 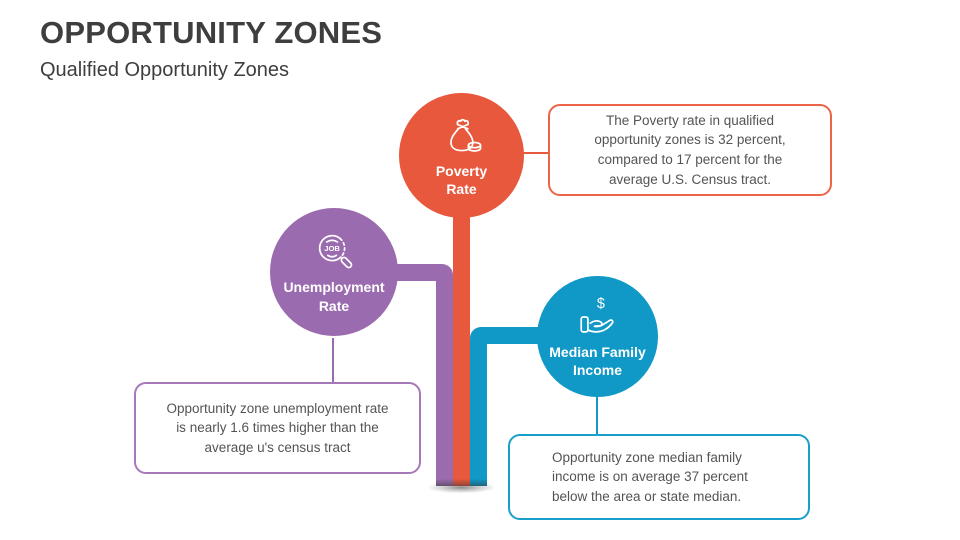 I want to click on income-stem-bar, so click(x=478, y=412).